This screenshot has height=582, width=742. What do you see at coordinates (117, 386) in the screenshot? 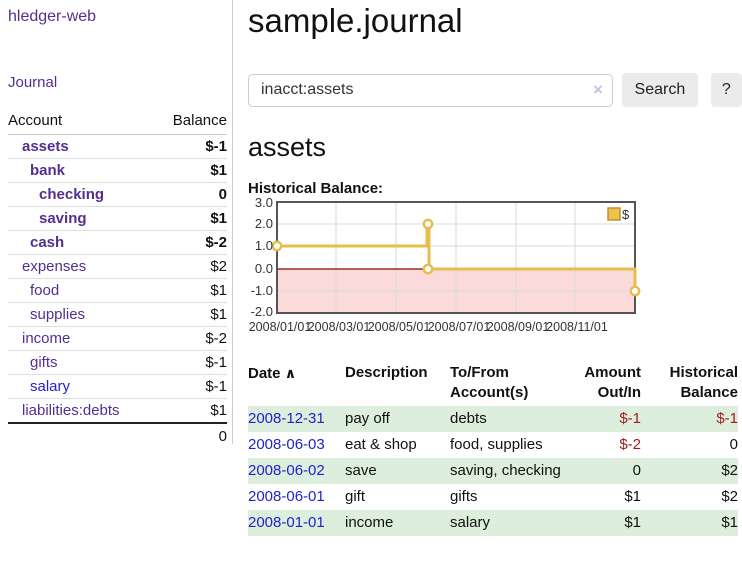
I see `account-row: salary $-1` at bounding box center [117, 386].